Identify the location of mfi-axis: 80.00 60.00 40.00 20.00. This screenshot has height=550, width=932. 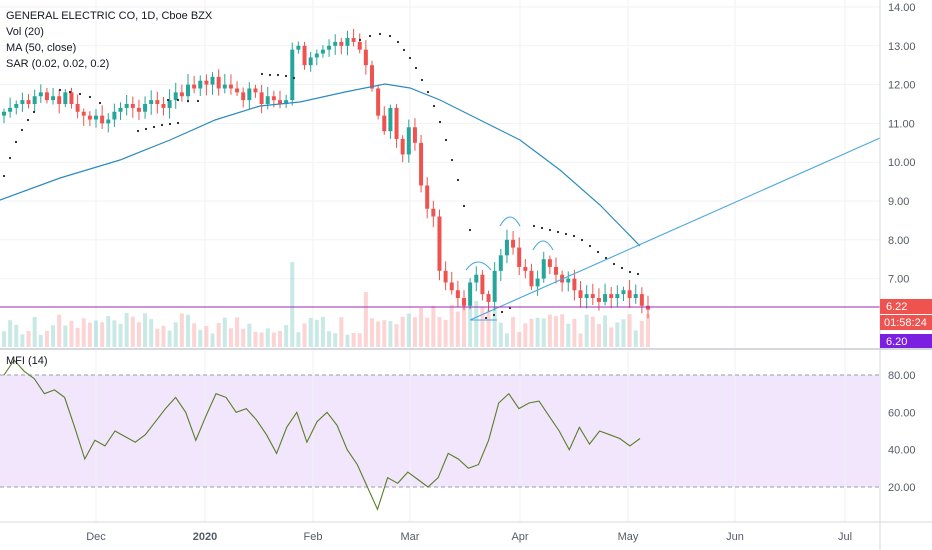
(902, 432).